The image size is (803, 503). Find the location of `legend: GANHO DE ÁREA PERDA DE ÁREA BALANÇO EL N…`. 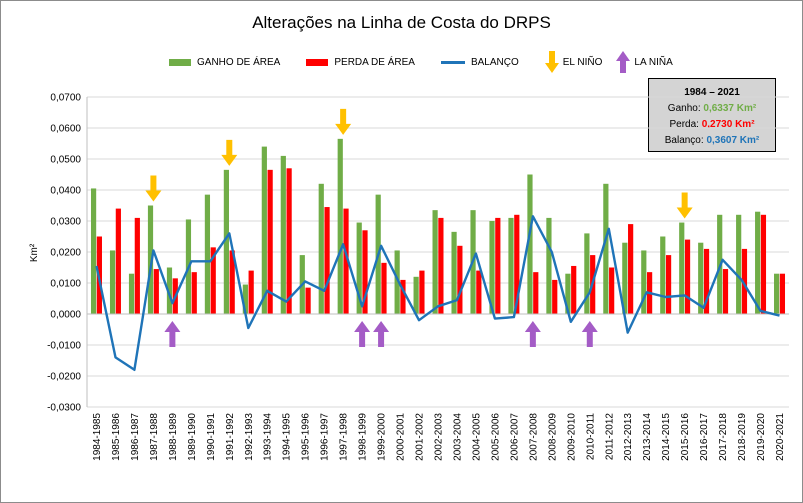

legend: GANHO DE ÁREA PERDA DE ÁREA BALANÇO EL N… is located at coordinates (434, 62).